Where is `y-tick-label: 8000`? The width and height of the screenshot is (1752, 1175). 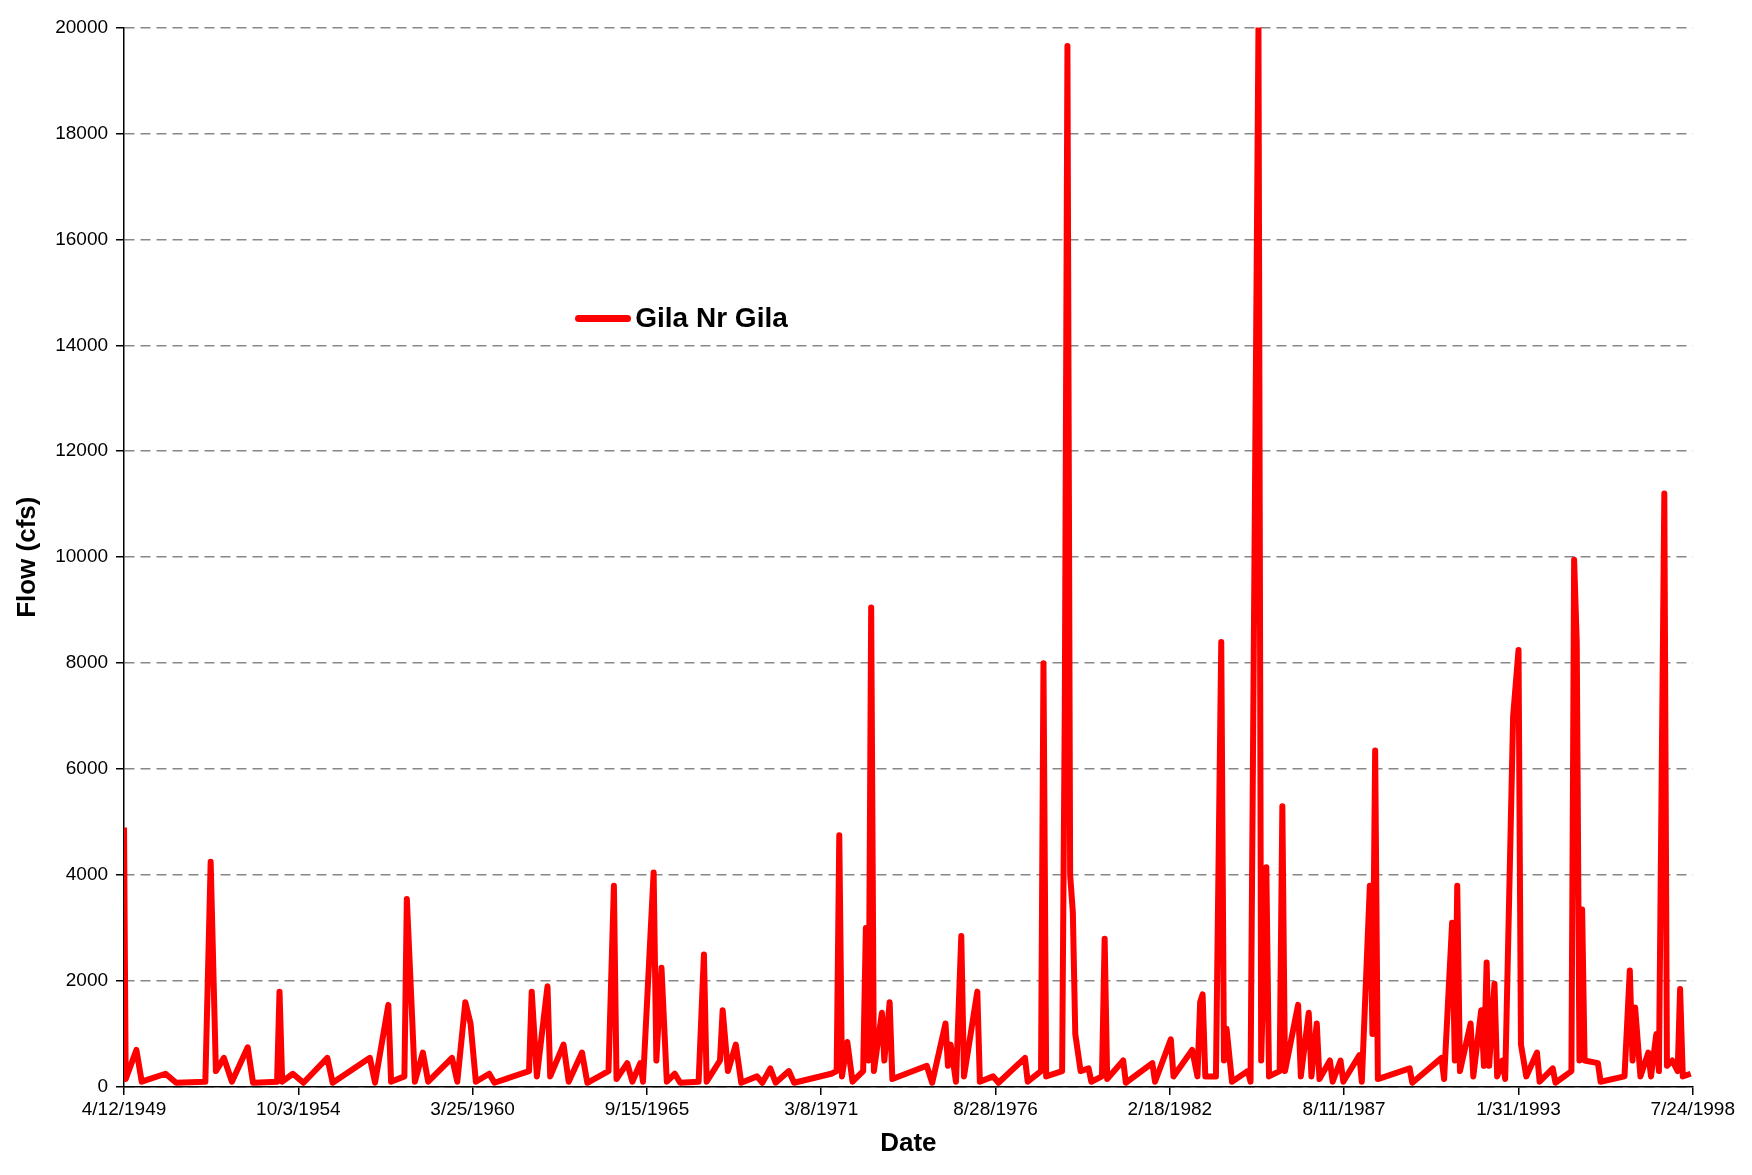
y-tick-label: 8000 is located at coordinates (87, 662).